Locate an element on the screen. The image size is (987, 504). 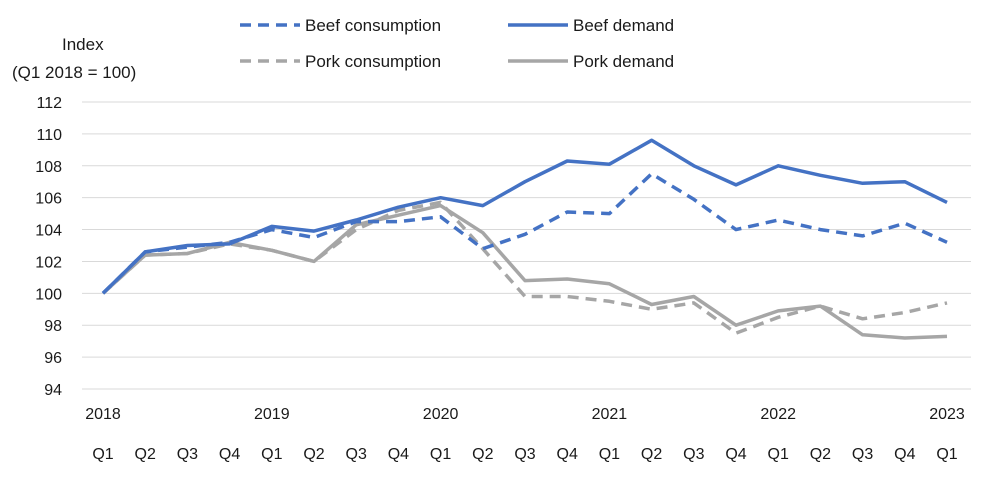
y-tick-label: 110 is located at coordinates (49, 135).